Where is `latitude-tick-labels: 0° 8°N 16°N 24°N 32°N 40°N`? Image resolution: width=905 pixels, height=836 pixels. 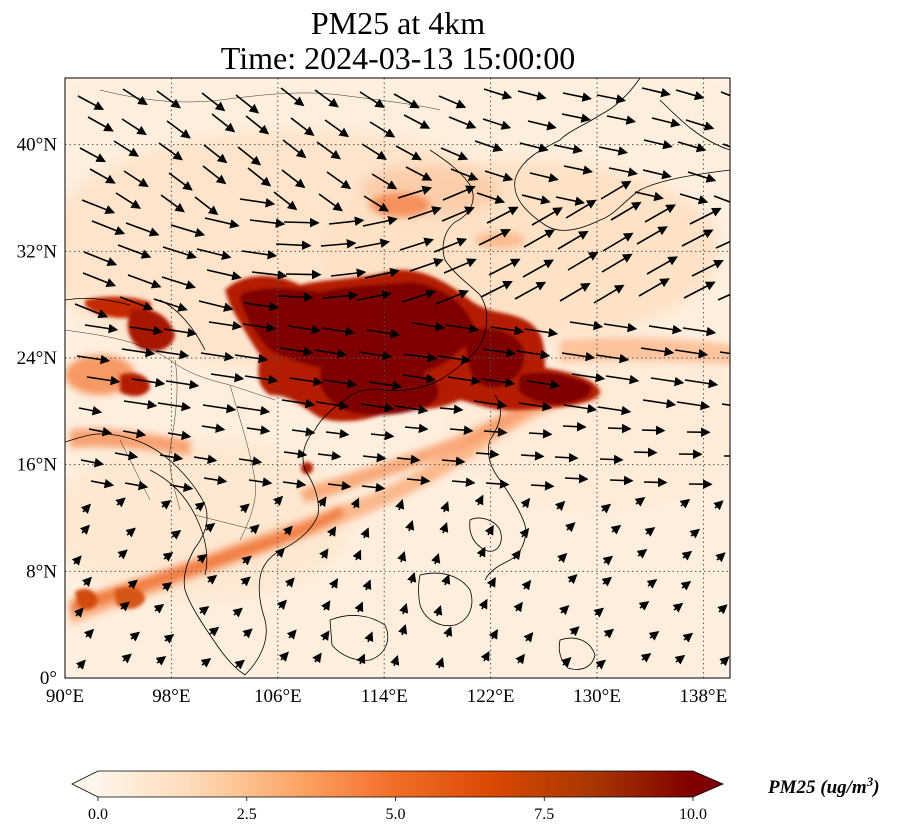 latitude-tick-labels: 0° 8°N 16°N 24°N 32°N 40°N is located at coordinates (37, 412).